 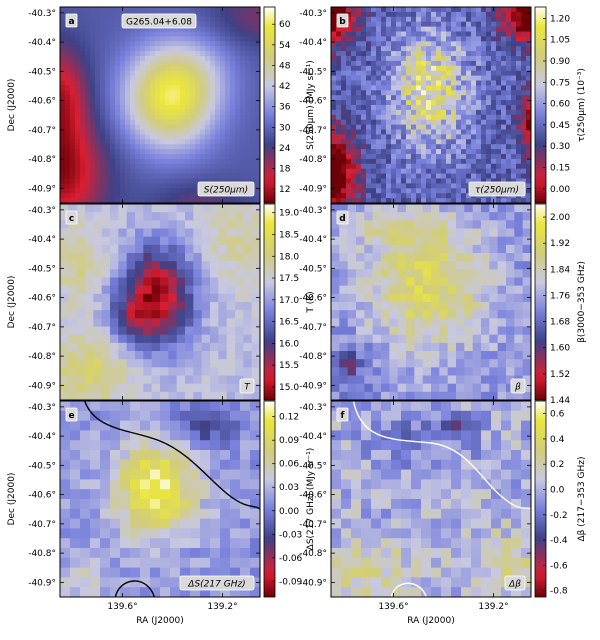 I want to click on dec-tick-label: -40.9°, so click(x=42, y=583).